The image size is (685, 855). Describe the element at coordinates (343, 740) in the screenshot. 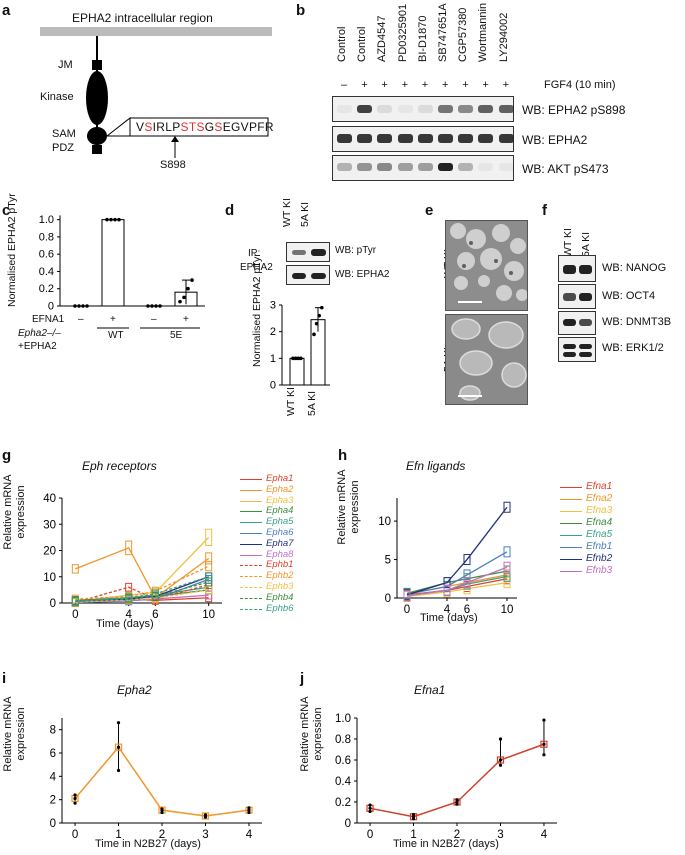

I see `y-tick-label: 0.8` at that location.